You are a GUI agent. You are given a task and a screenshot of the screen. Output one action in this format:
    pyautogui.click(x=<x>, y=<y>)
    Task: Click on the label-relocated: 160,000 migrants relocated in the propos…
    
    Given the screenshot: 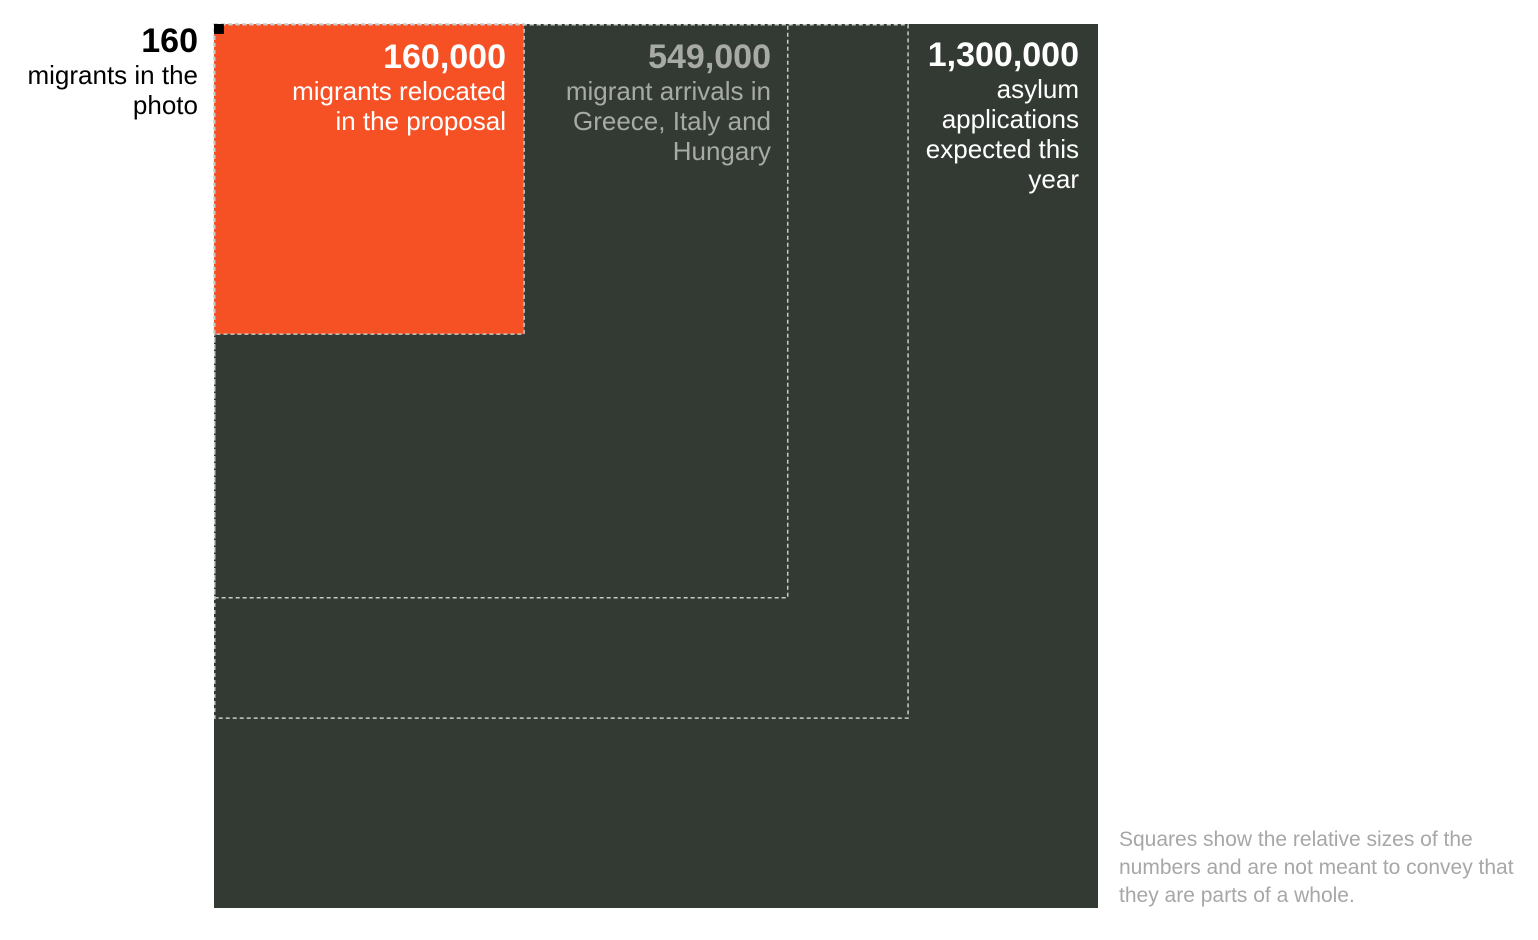 What is the action you would take?
    pyautogui.click(x=398, y=87)
    